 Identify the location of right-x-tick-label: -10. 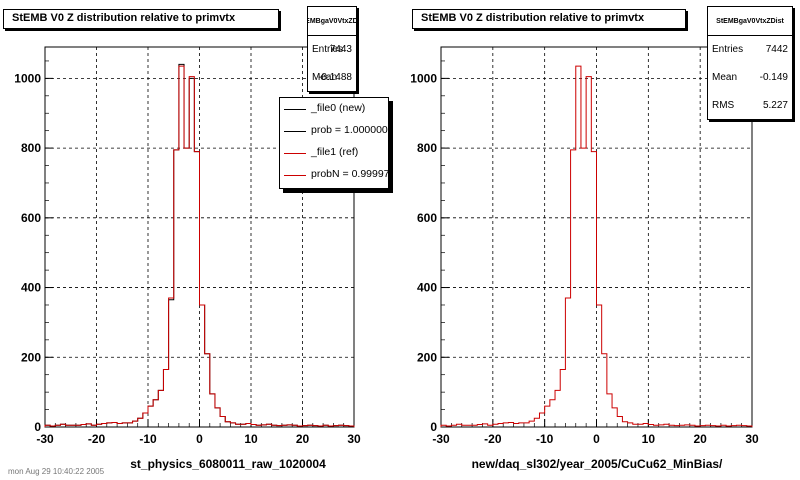
(545, 439).